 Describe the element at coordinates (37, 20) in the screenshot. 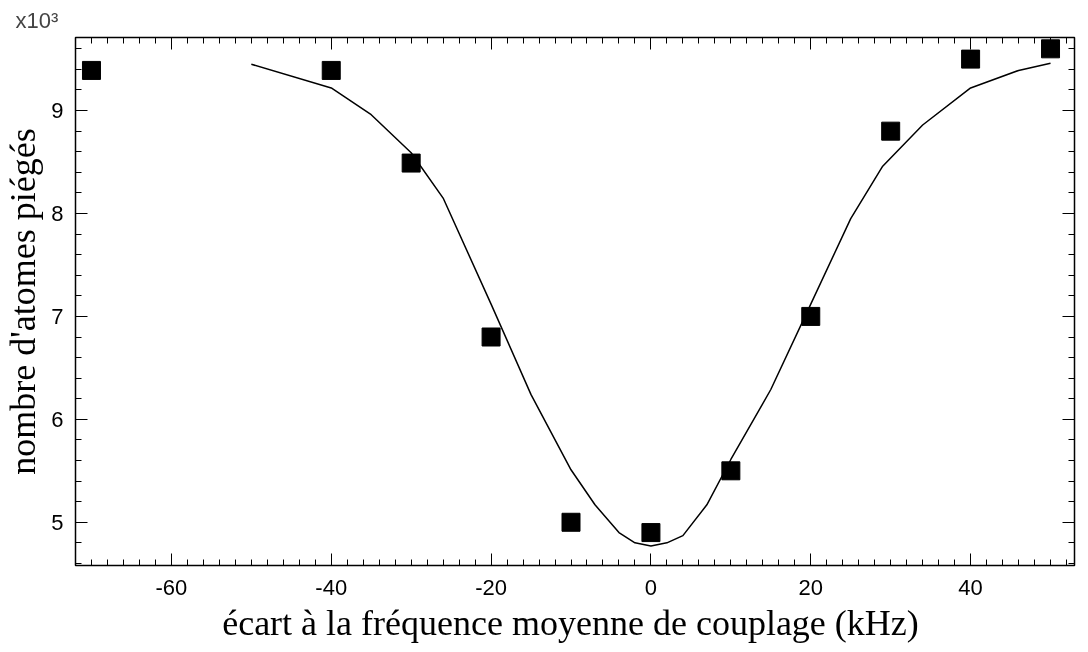

I see `text: x10³` at that location.